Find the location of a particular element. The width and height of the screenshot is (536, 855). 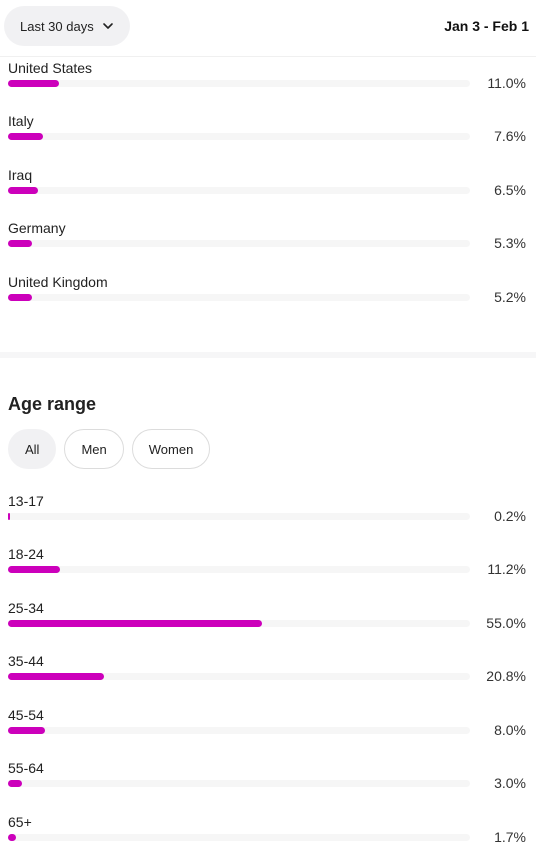

age-label: 18-24 is located at coordinates (26, 554).